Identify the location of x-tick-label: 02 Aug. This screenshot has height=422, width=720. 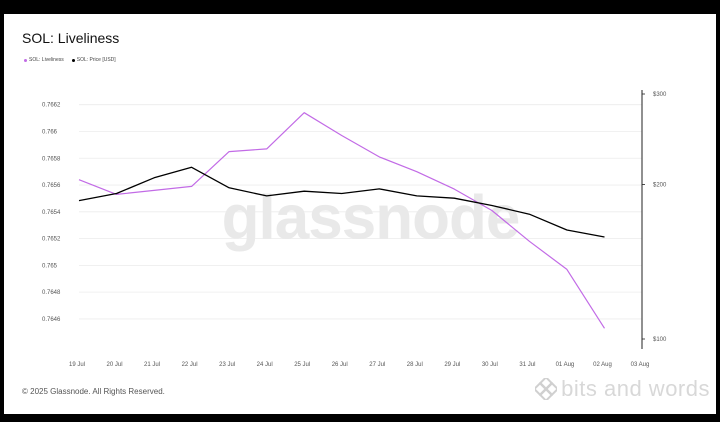
(602, 365).